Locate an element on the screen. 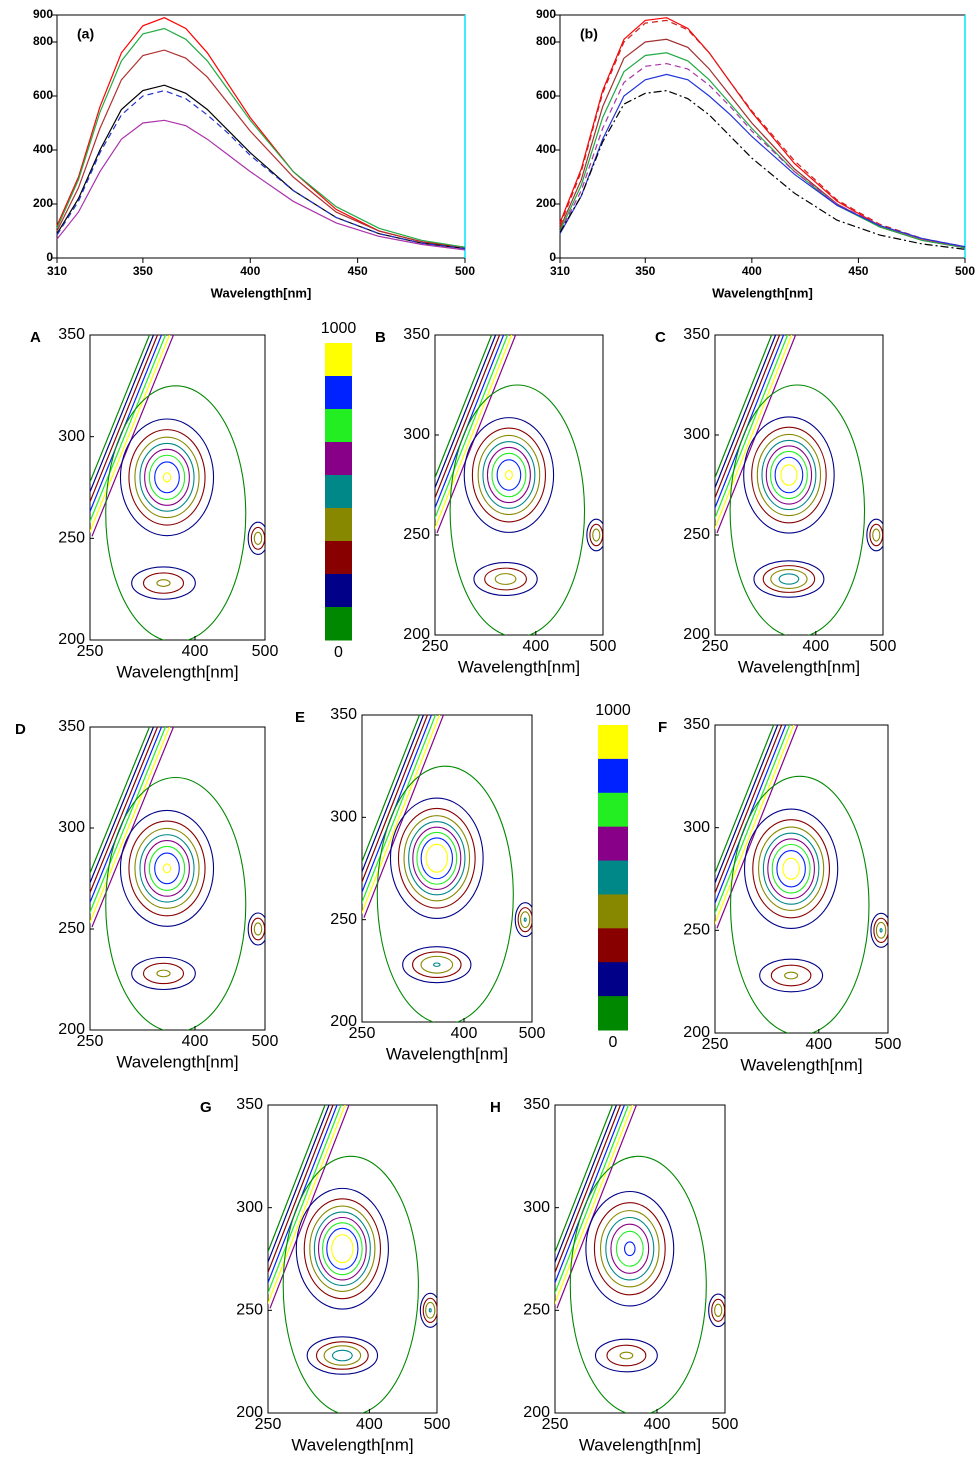 The width and height of the screenshot is (977, 1464). x-tick-label: 450 is located at coordinates (858, 271).